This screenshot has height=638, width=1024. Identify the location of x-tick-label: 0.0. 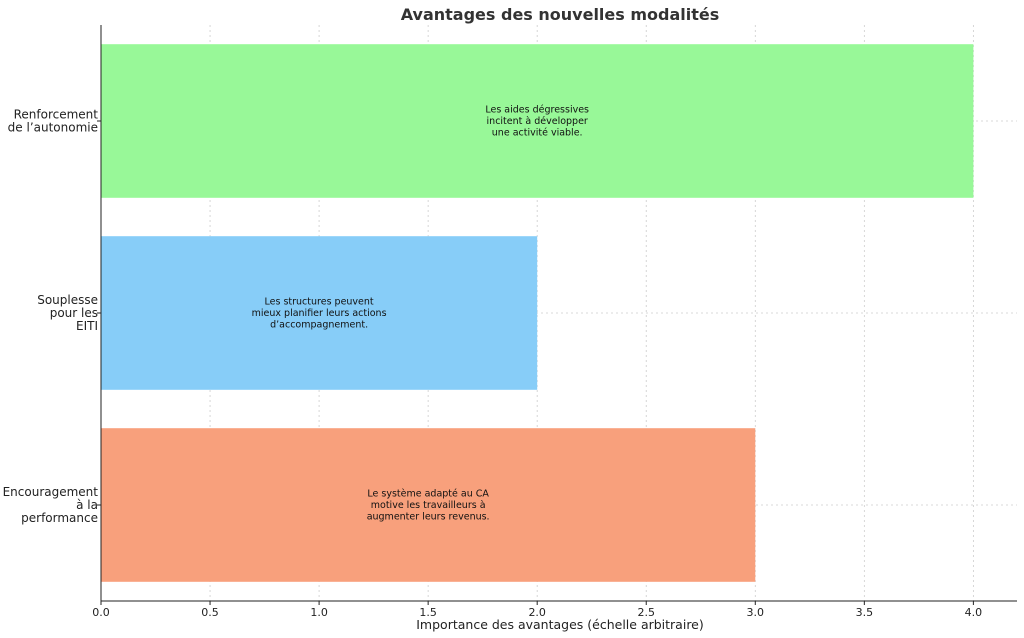
(101, 612).